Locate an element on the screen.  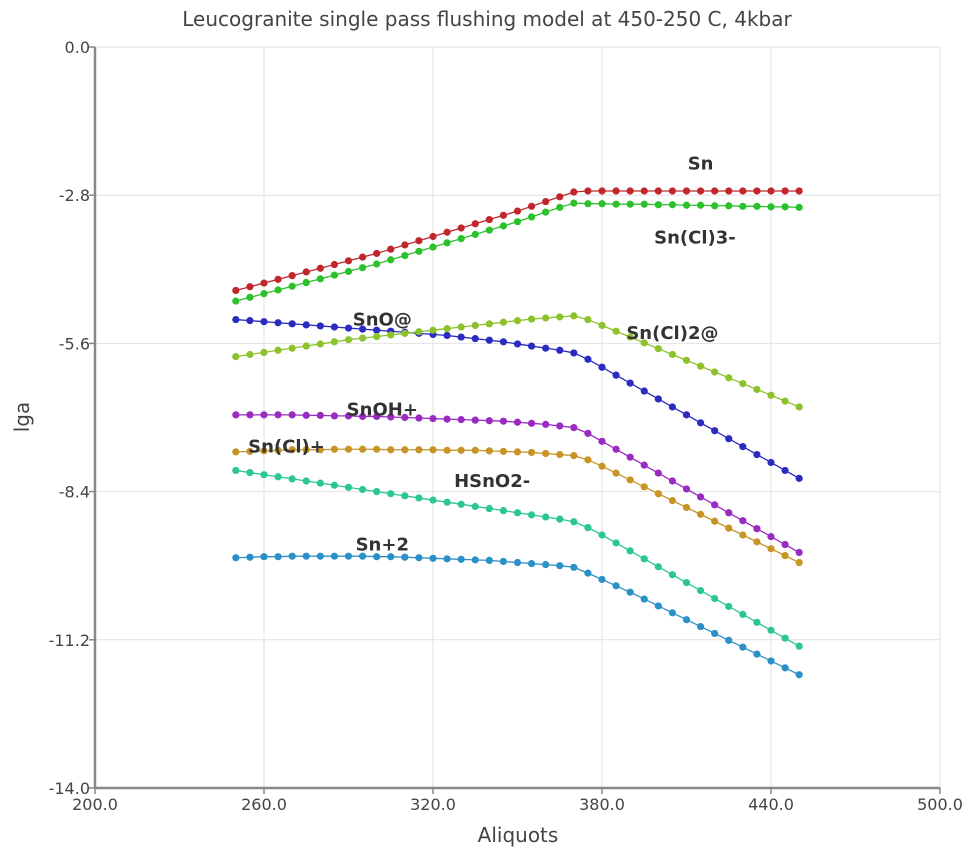
x-tick-label: 440.0 is located at coordinates (771, 804).